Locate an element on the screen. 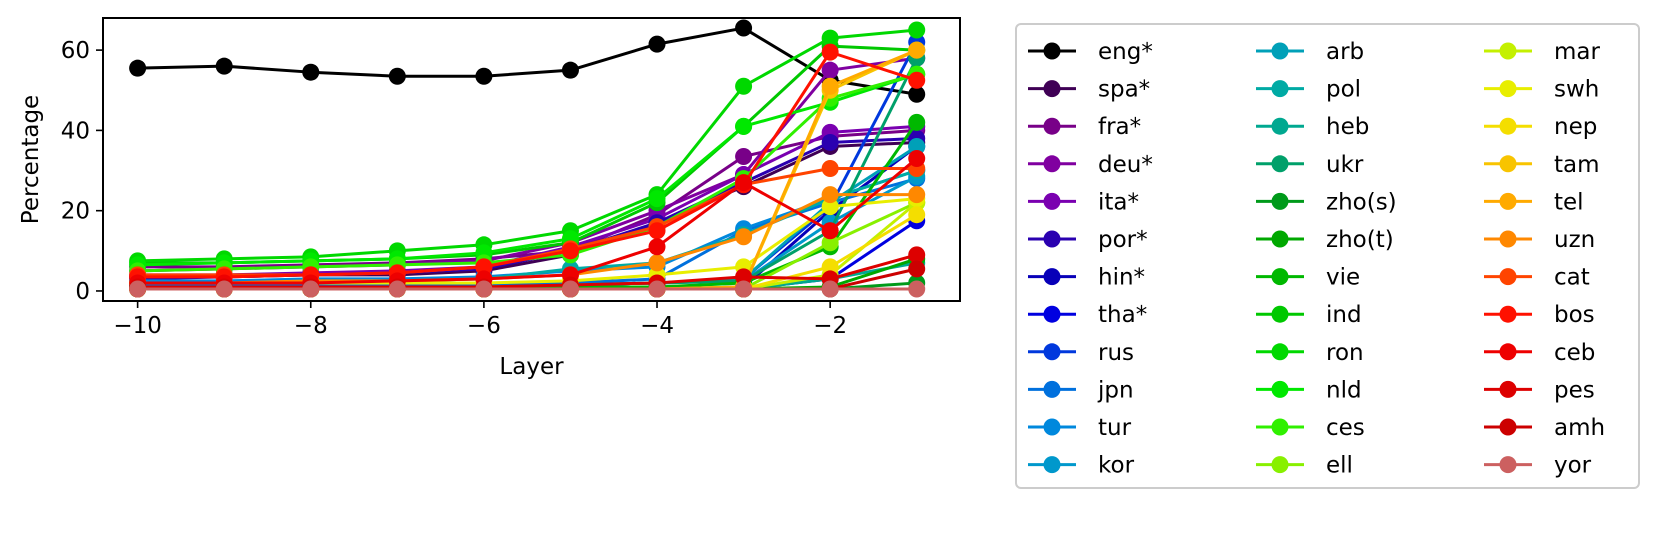 Image resolution: width=1661 pixels, height=542 pixels. legend-label-ron: ron is located at coordinates (1345, 353).